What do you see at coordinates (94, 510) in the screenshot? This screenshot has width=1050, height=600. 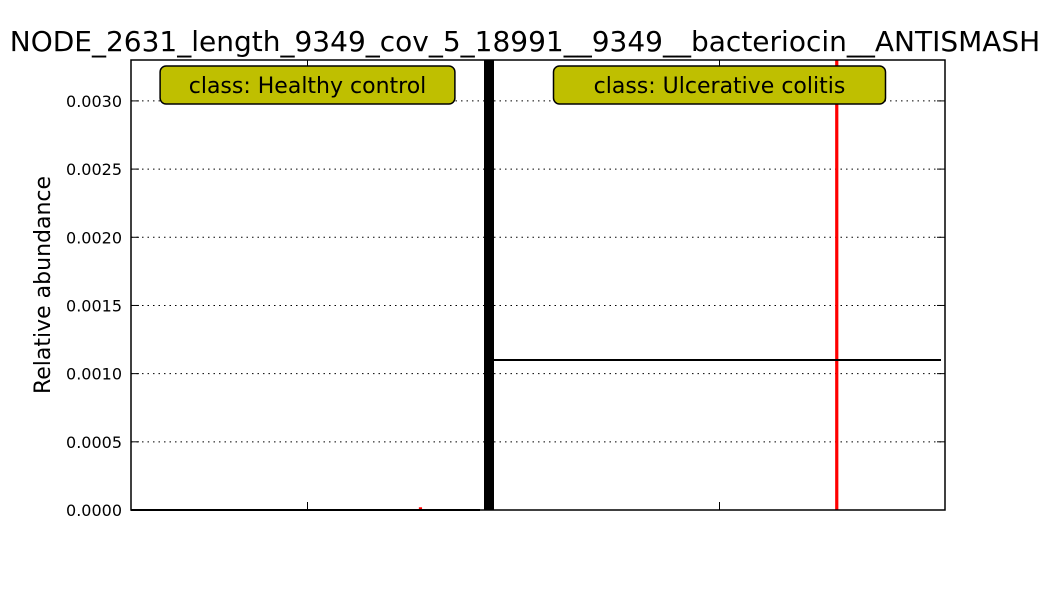 I see `y-tick-label: 0.0000` at bounding box center [94, 510].